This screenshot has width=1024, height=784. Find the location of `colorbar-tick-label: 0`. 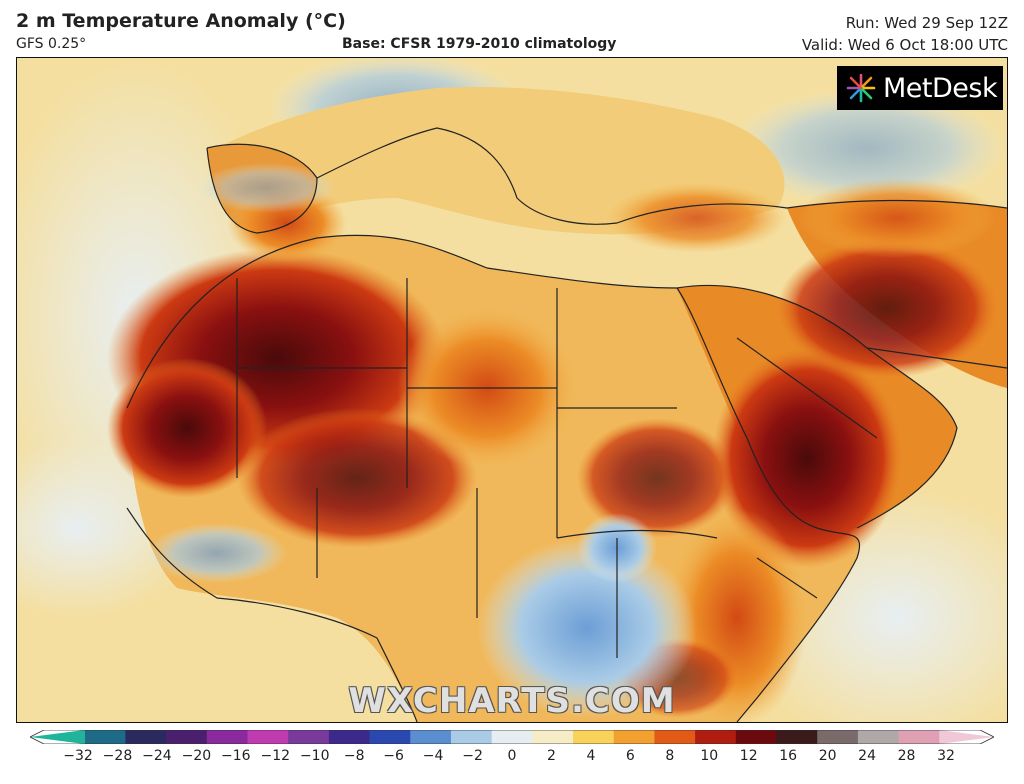

colorbar-tick-label: 0 is located at coordinates (512, 756).